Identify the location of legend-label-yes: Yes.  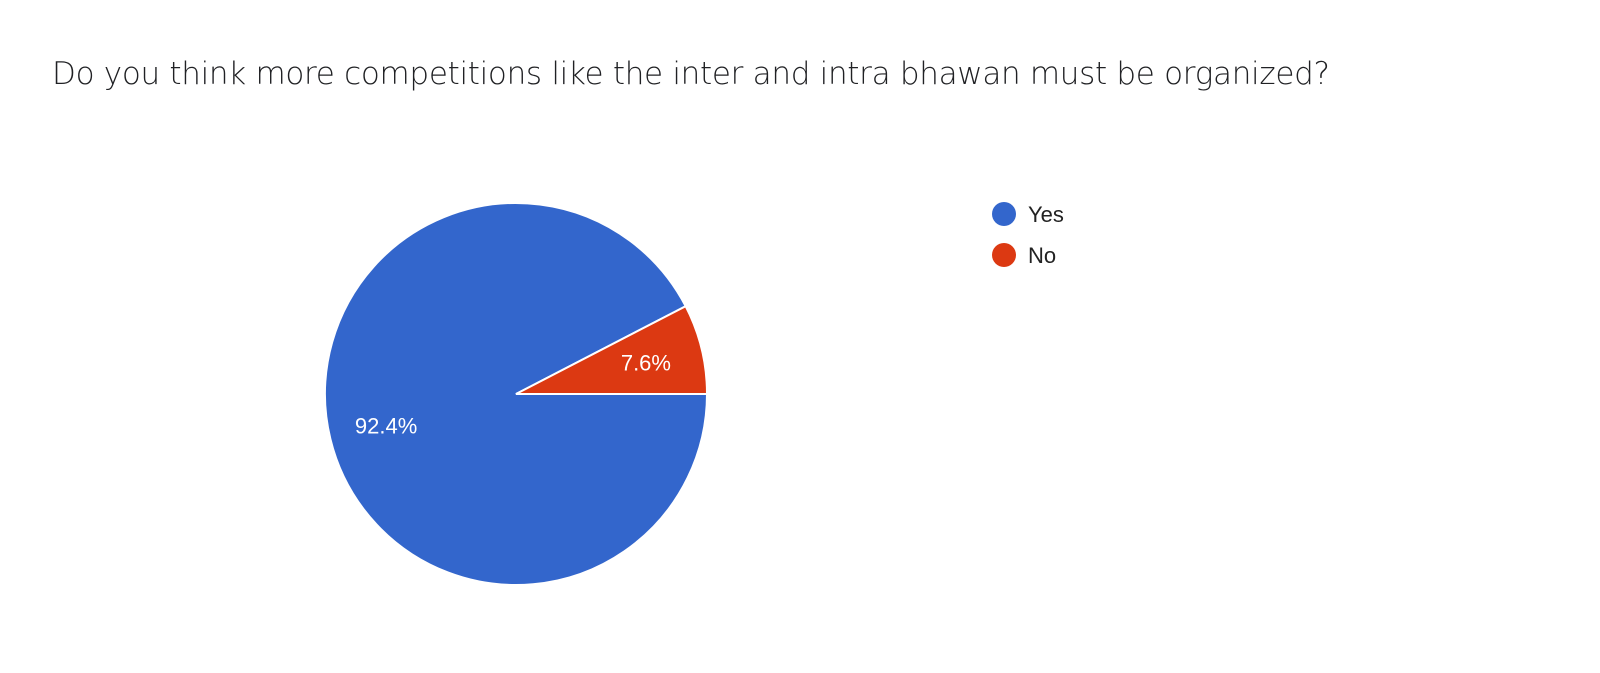
(1046, 214).